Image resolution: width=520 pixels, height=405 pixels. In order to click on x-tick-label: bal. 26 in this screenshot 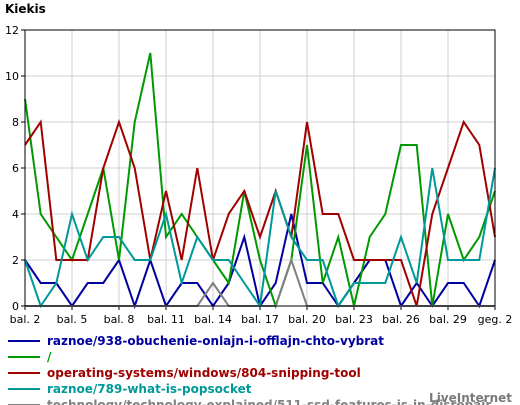, I will do `click(401, 319)`.